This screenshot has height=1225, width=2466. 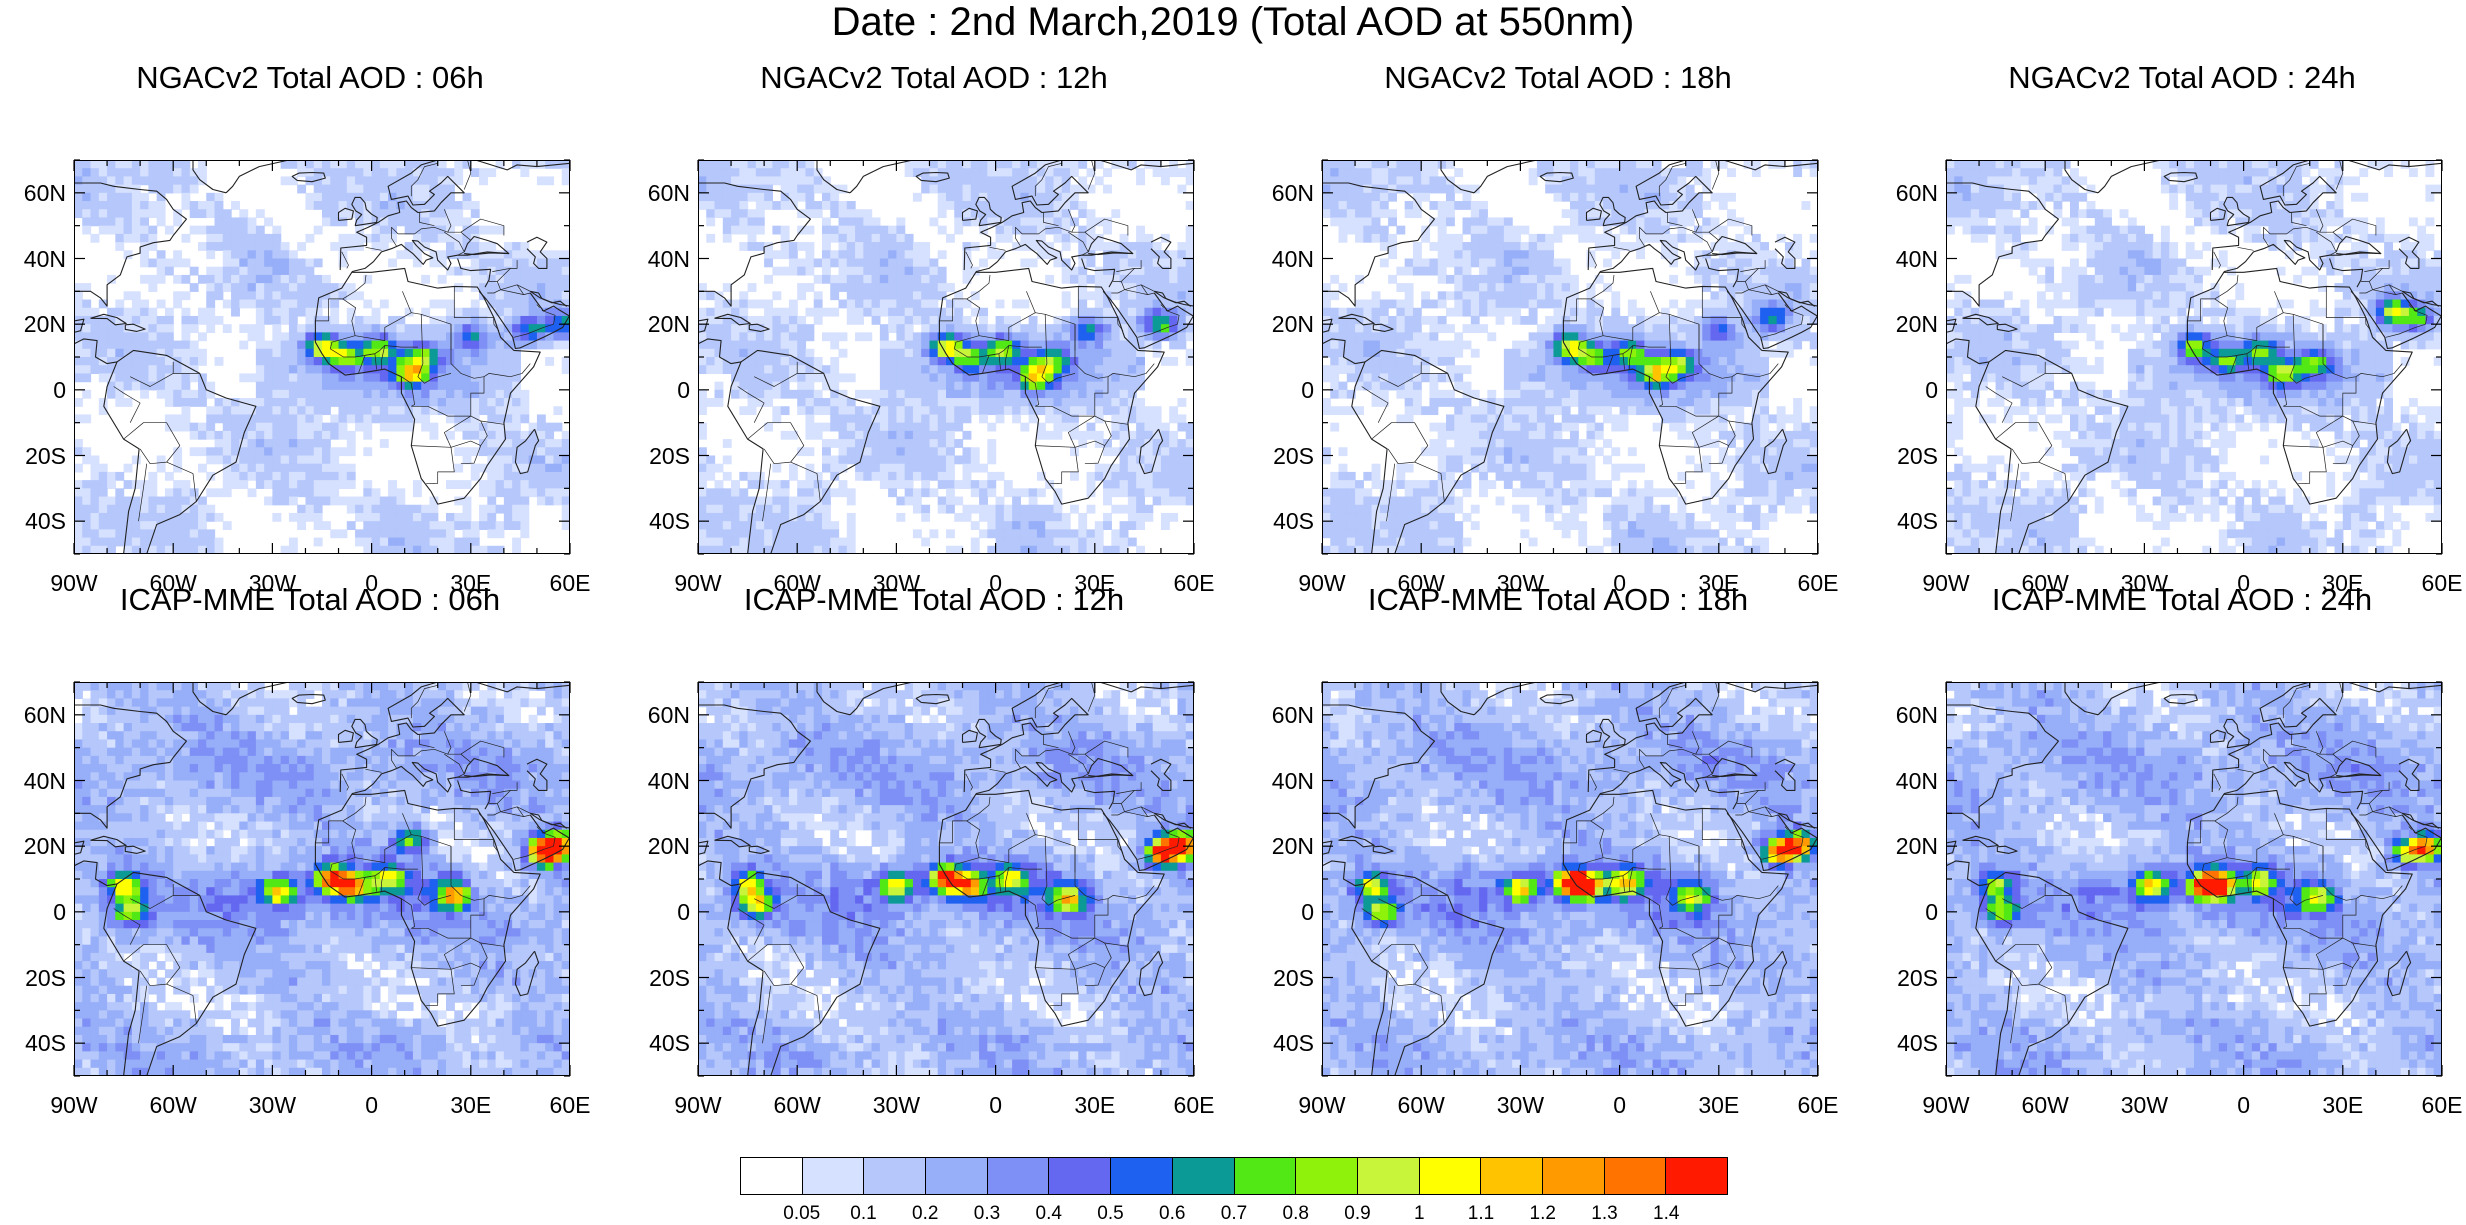 I want to click on panel-title: ICAP-MME Total AOD : 18h, so click(x=1558, y=600).